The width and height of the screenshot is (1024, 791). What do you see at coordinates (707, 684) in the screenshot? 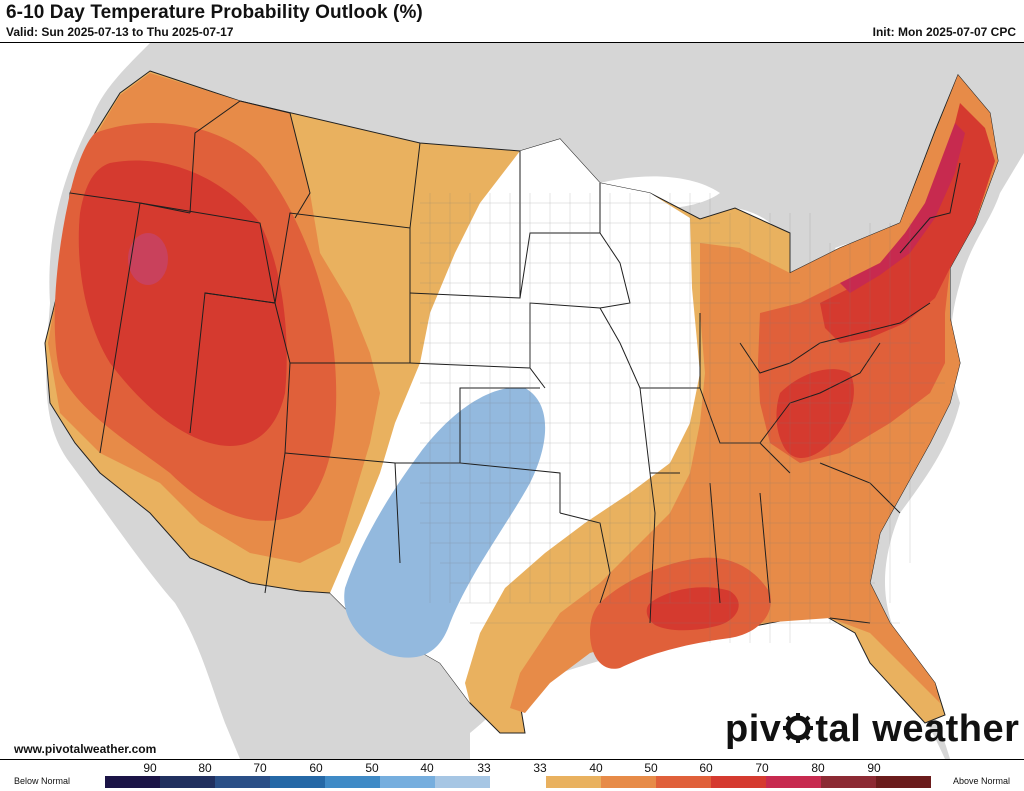
I see `gulf-of-mexico` at bounding box center [707, 684].